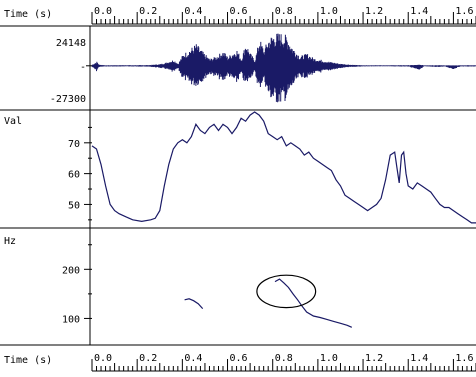 Image resolution: width=476 pixels, height=377 pixels. What do you see at coordinates (68, 99) in the screenshot?
I see `waveform-min-label: -27300` at bounding box center [68, 99].